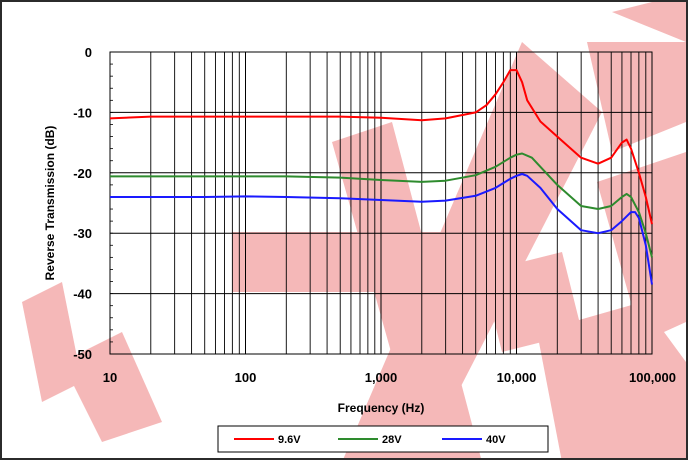 The width and height of the screenshot is (688, 460). What do you see at coordinates (496, 440) in the screenshot?
I see `legend-label: 40V` at bounding box center [496, 440].